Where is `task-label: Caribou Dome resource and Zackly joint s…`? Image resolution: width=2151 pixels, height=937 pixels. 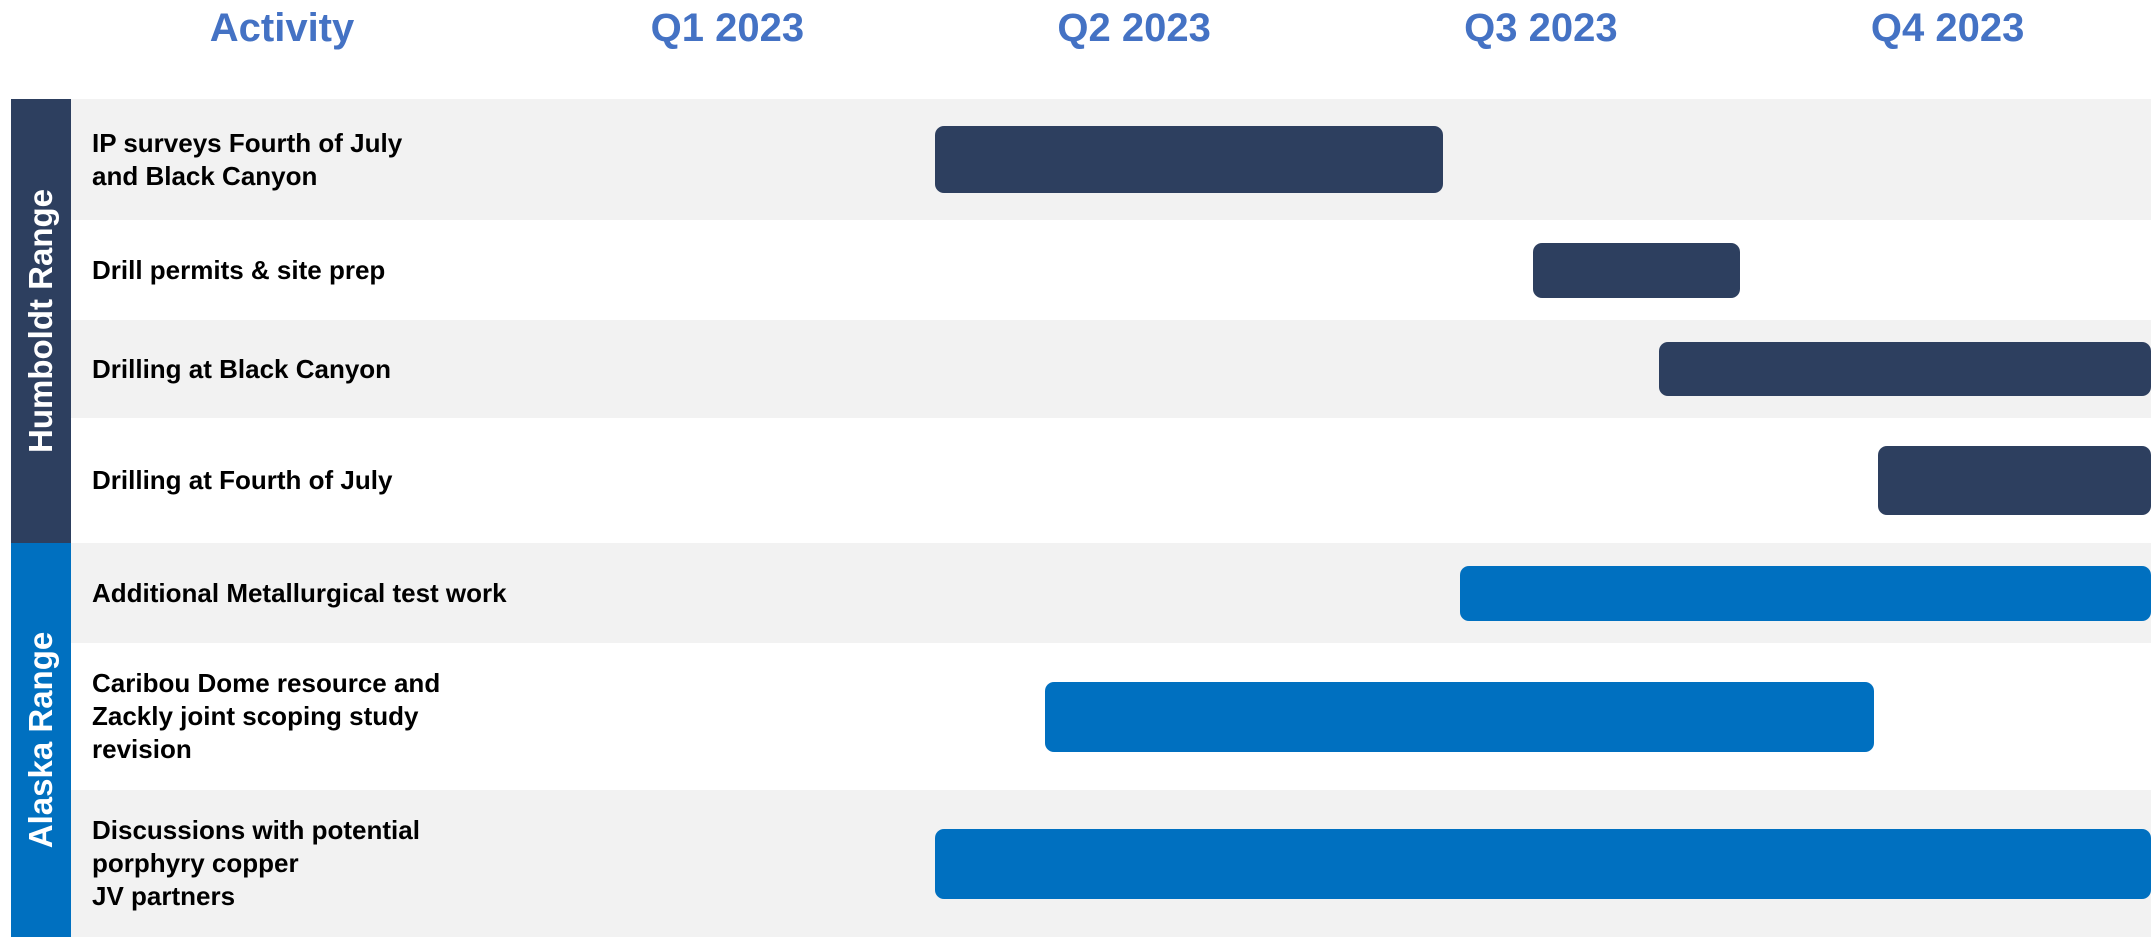 task-label: Caribou Dome resource and Zackly joint s… is located at coordinates (266, 716).